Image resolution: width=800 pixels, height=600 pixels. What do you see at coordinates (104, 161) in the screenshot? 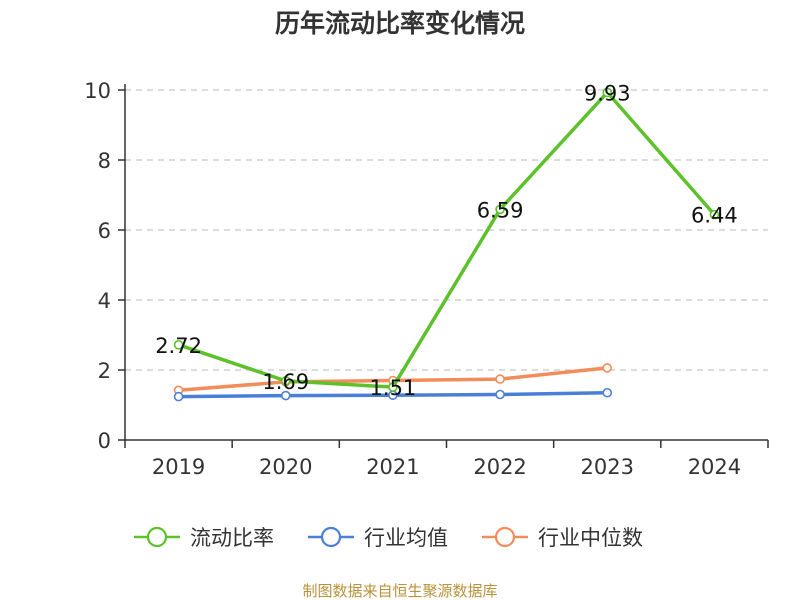
I see `y-tick-label-8: 8` at bounding box center [104, 161].